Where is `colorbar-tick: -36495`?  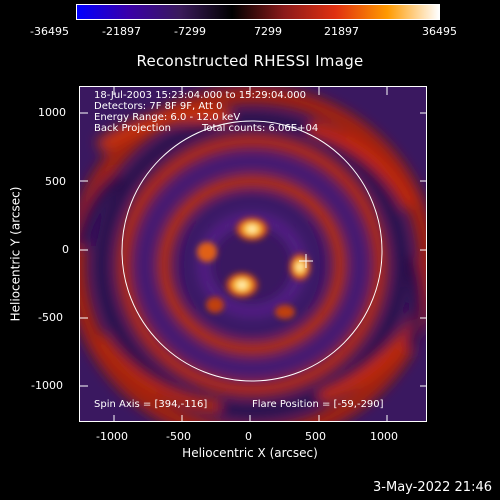 colorbar-tick: -36495 is located at coordinates (49, 31).